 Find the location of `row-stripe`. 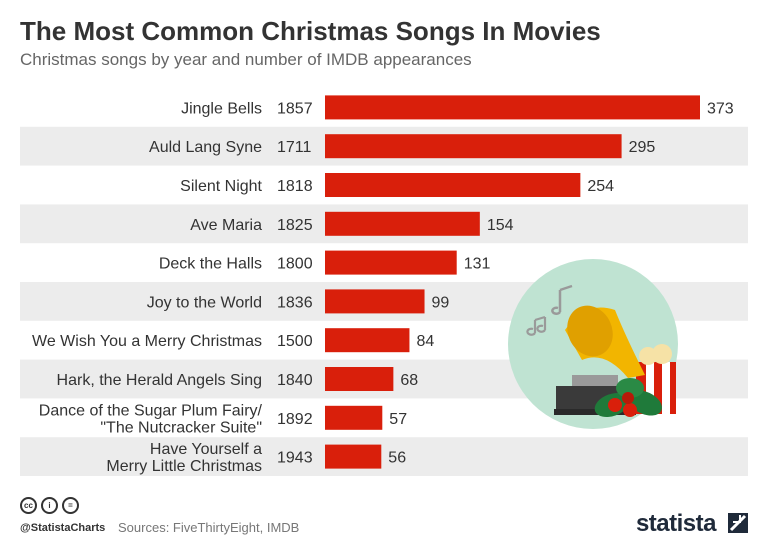

row-stripe is located at coordinates (384, 456).